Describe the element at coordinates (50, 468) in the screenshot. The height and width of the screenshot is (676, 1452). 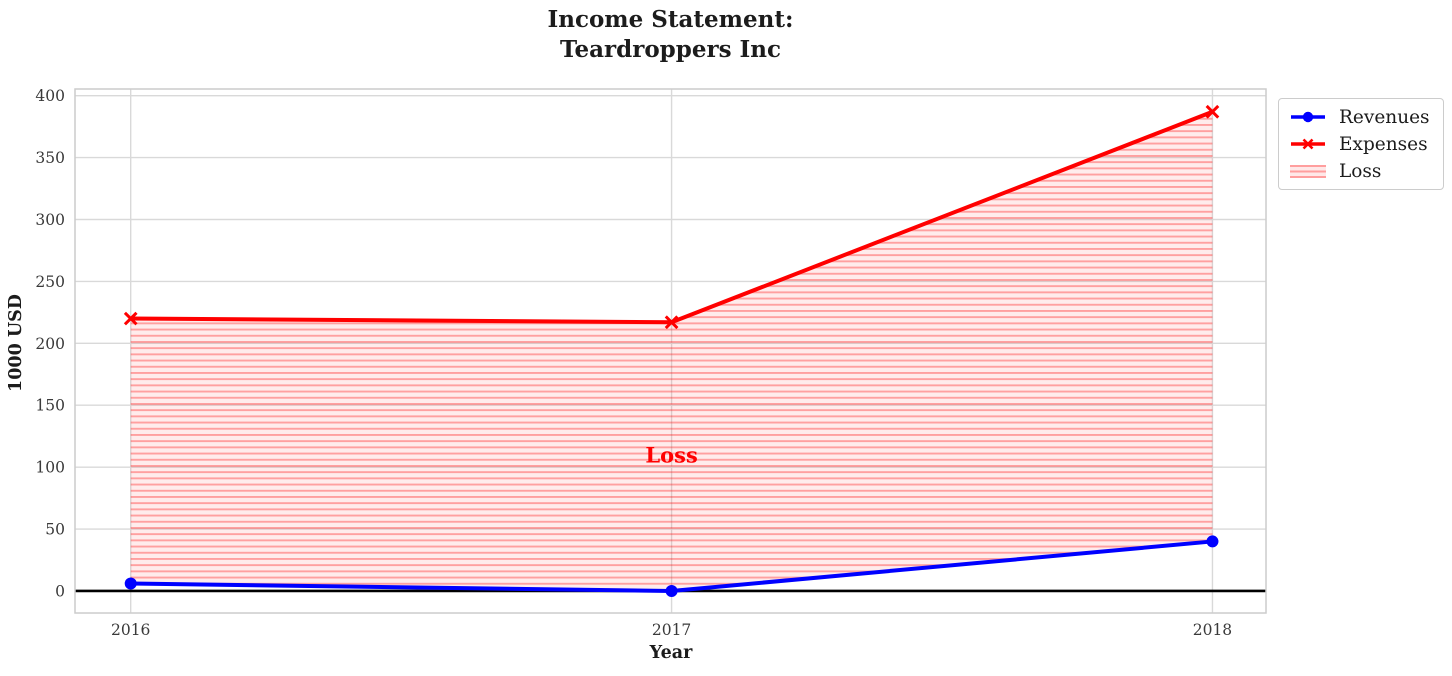
I see `y-tick-label: 100` at that location.